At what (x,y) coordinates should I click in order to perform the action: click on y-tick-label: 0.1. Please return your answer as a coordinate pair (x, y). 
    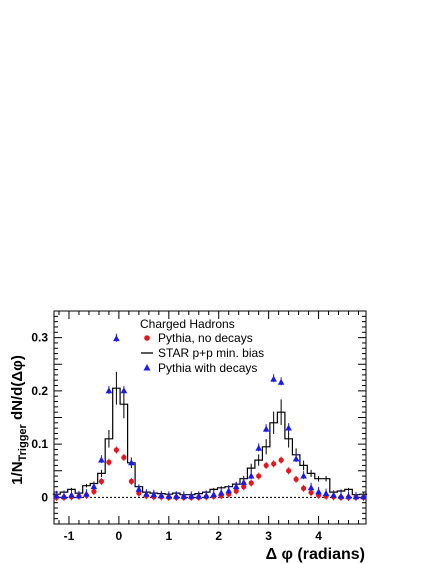
    Looking at the image, I should click on (39, 444).